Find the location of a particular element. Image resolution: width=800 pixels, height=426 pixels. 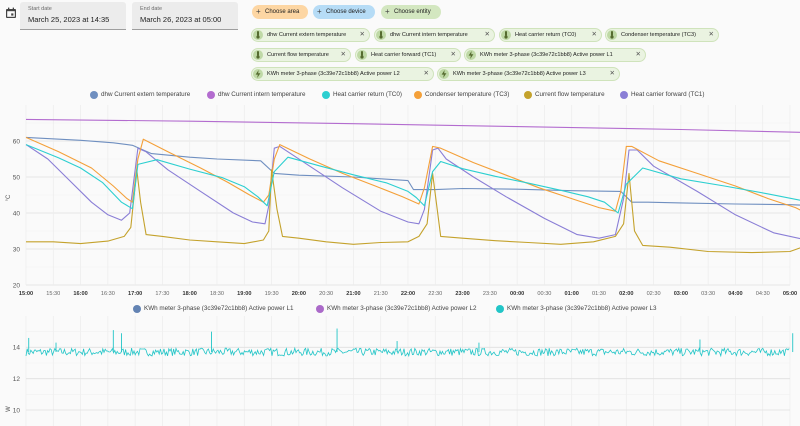

x-tick-label: 23:30 is located at coordinates (490, 294).